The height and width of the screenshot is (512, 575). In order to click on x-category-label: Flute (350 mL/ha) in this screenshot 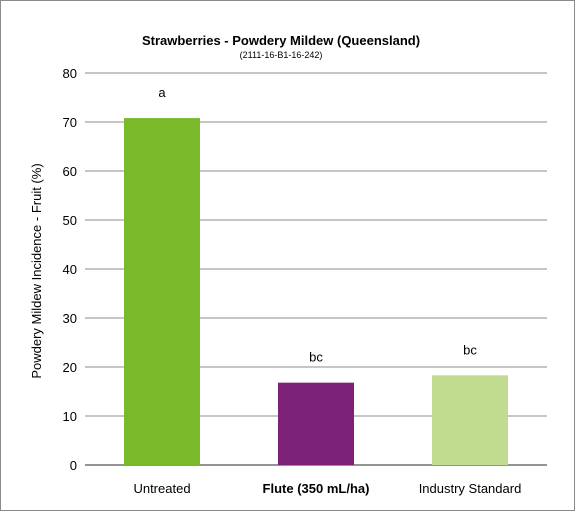, I will do `click(316, 488)`.